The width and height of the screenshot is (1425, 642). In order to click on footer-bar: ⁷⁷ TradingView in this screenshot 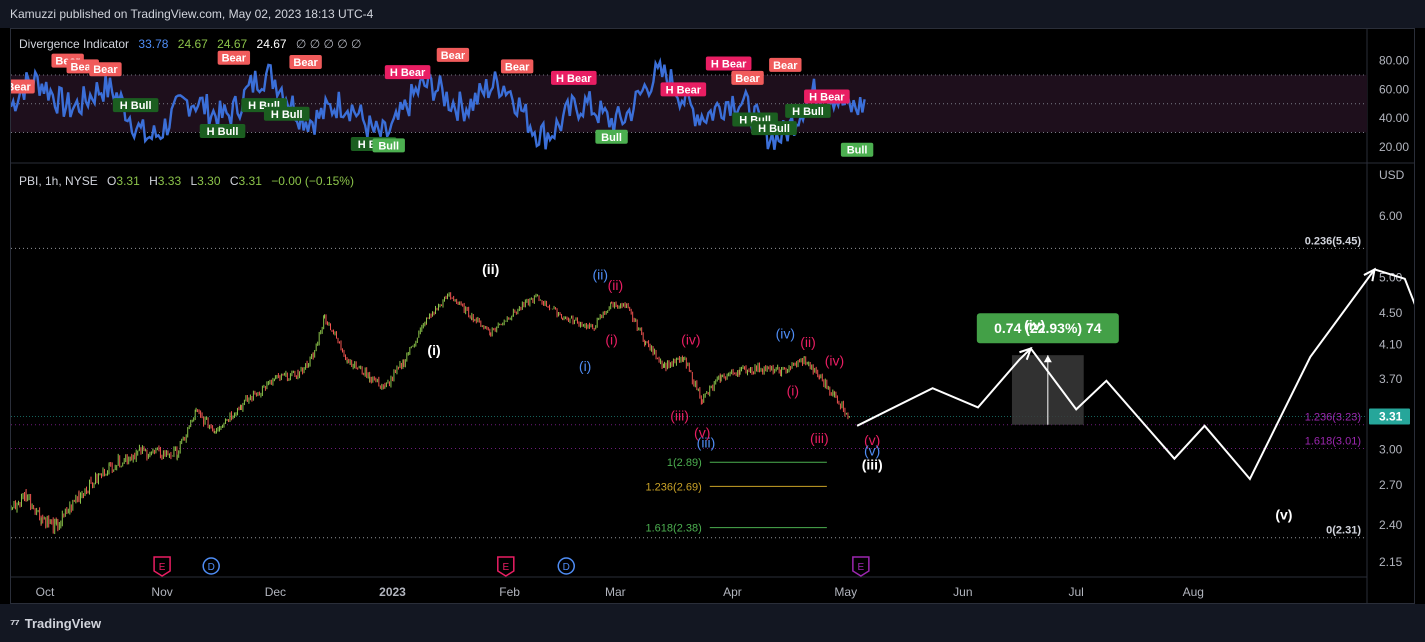, I will do `click(712, 623)`.